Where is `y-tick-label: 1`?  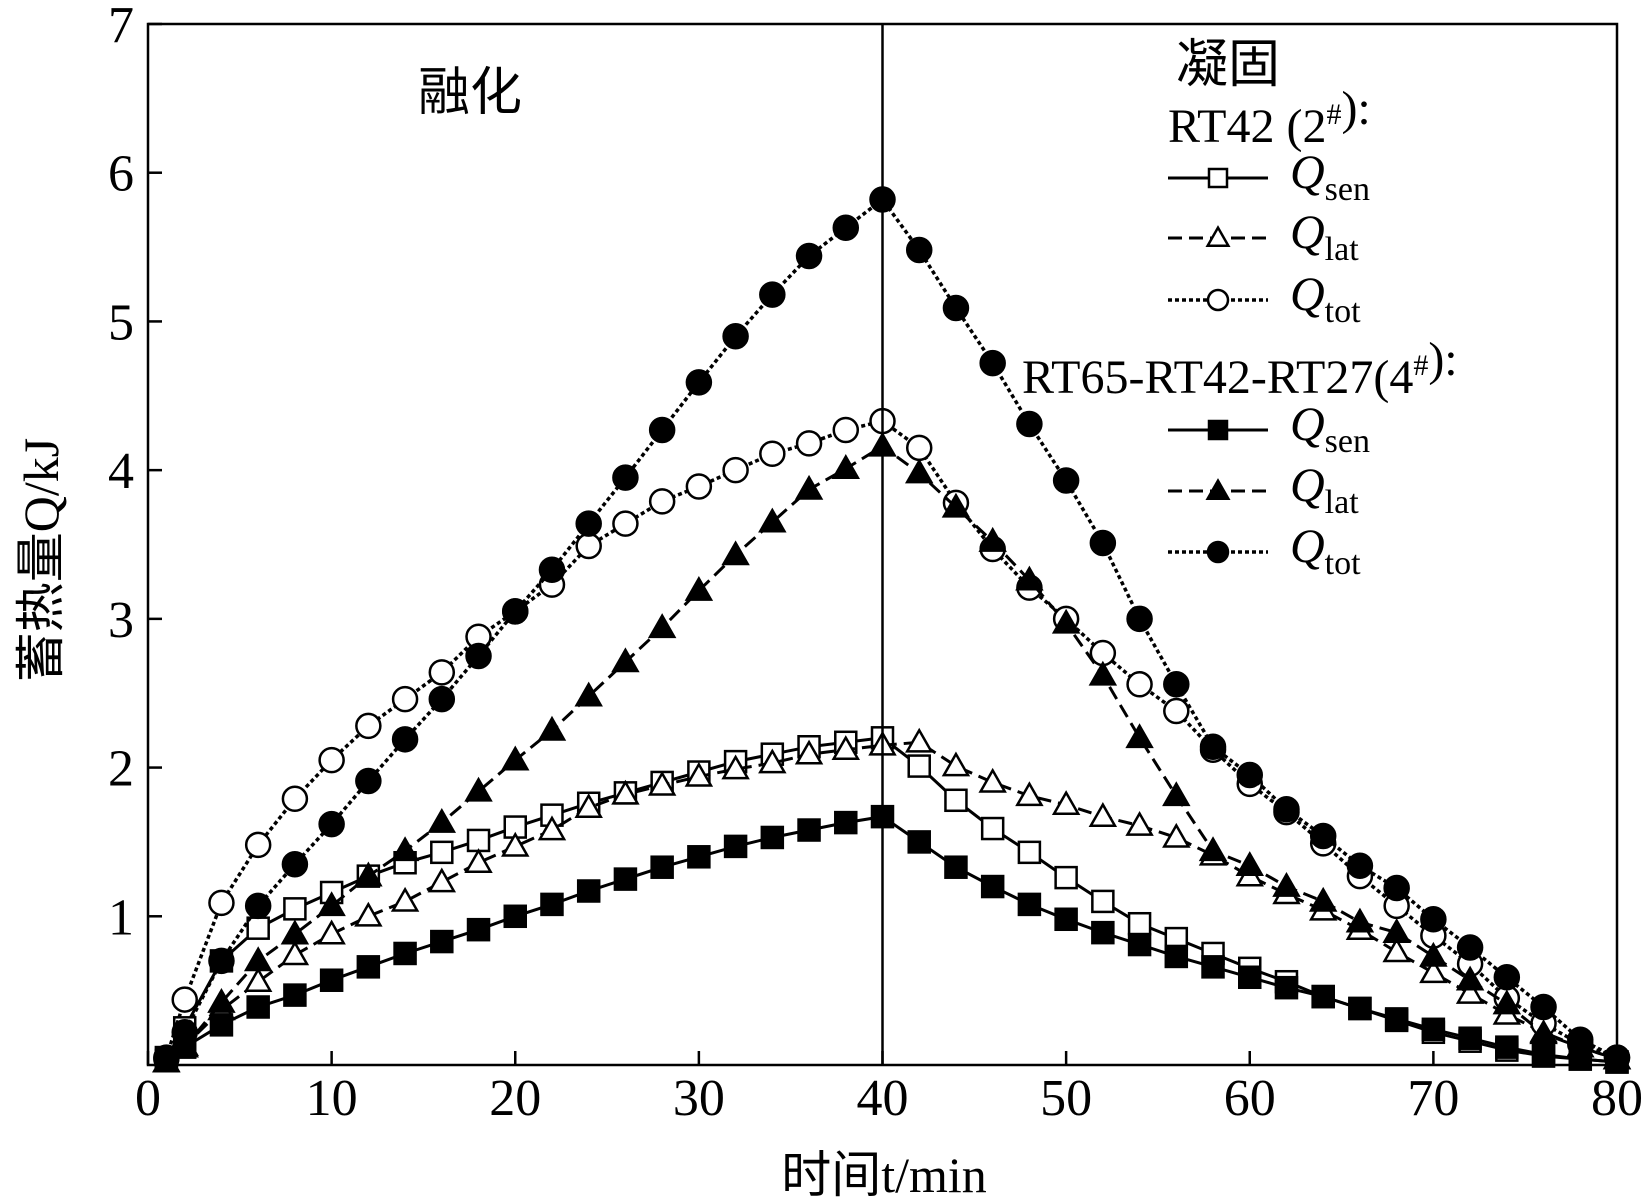 y-tick-label: 1 is located at coordinates (121, 917).